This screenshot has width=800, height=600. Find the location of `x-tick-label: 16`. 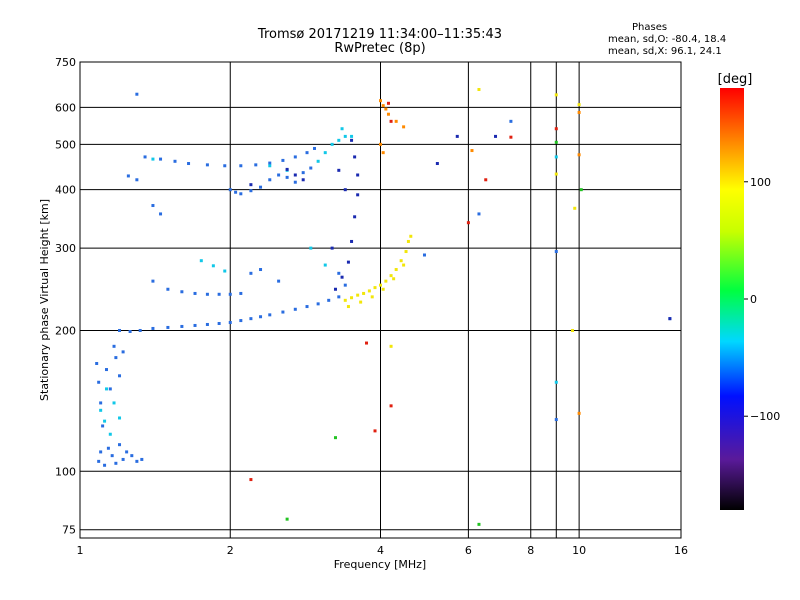

x-tick-label: 16 is located at coordinates (681, 550).